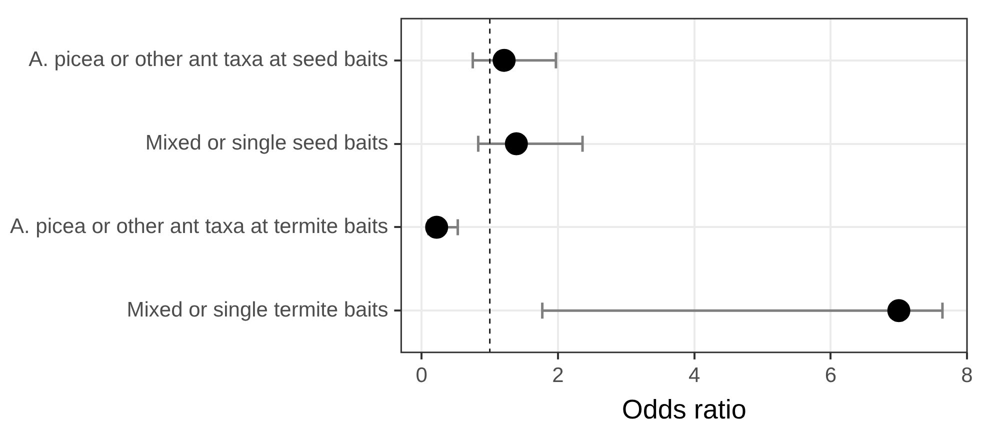  Describe the element at coordinates (208, 60) in the screenshot. I see `y-tick-label: A. picea or other ant taxa at seed baits` at that location.